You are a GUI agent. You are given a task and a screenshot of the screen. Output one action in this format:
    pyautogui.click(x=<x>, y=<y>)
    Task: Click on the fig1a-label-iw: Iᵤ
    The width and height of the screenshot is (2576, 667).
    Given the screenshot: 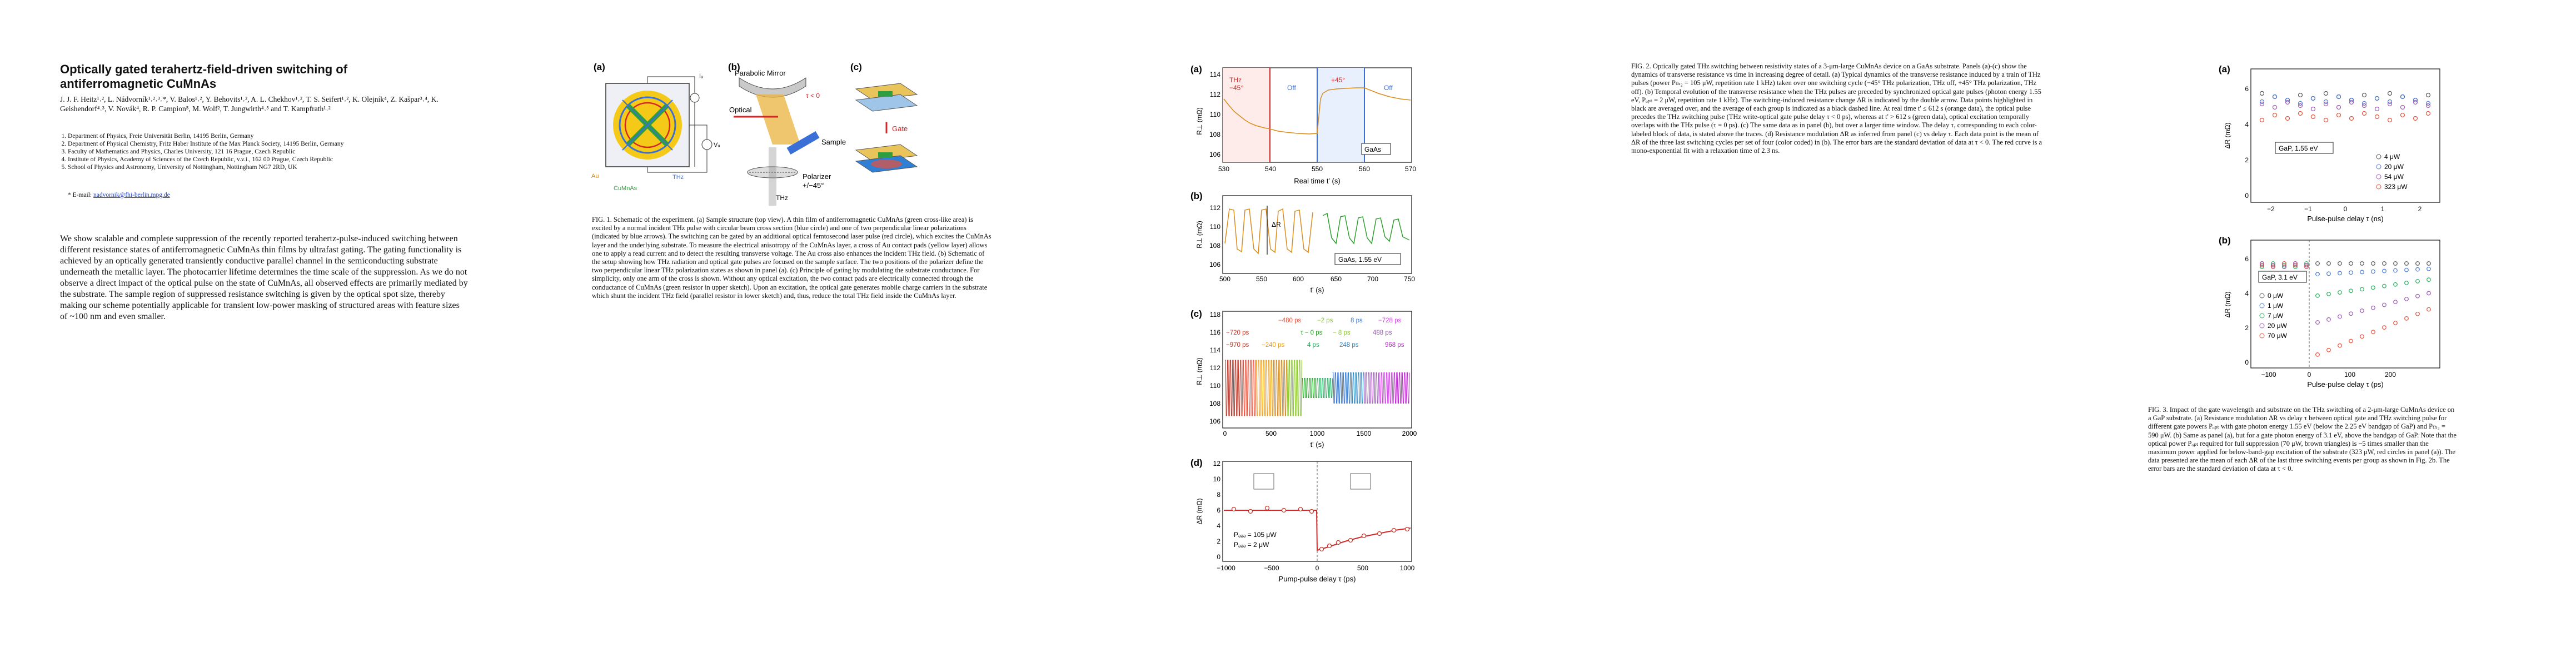 What is the action you would take?
    pyautogui.click(x=701, y=76)
    